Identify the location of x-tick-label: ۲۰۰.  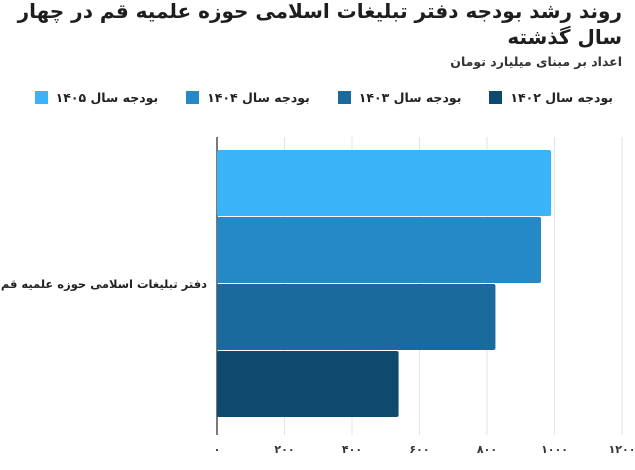
(284, 449).